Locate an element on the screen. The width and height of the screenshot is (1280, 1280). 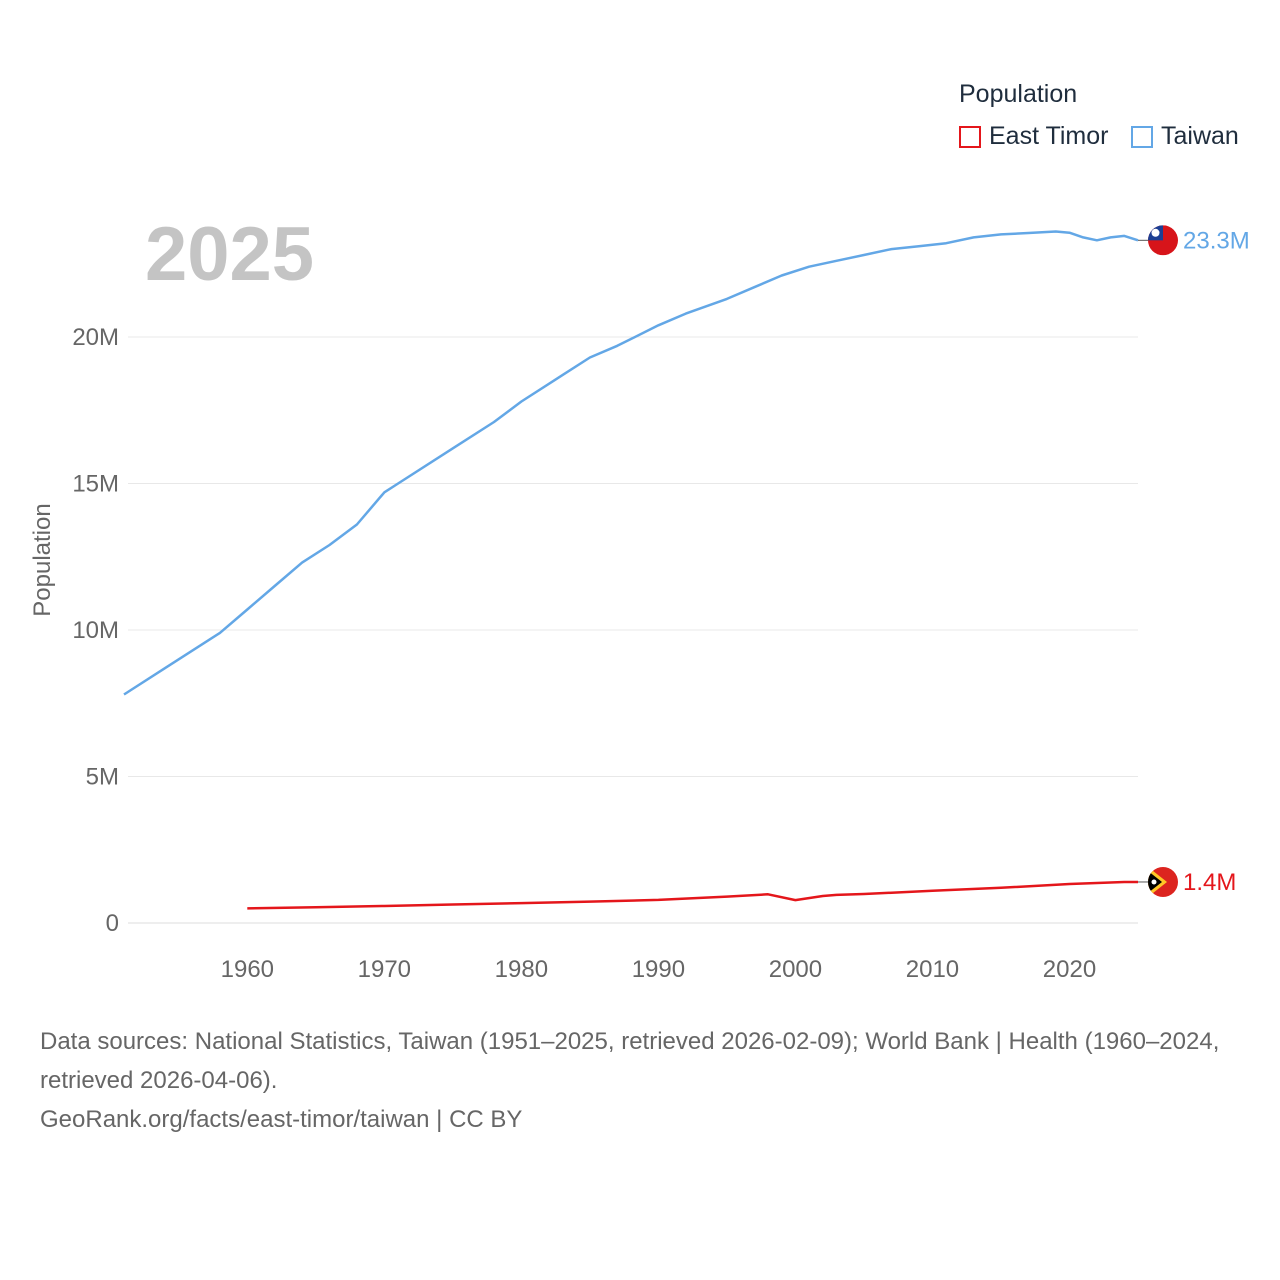
series-line-east-timor is located at coordinates (692, 895).